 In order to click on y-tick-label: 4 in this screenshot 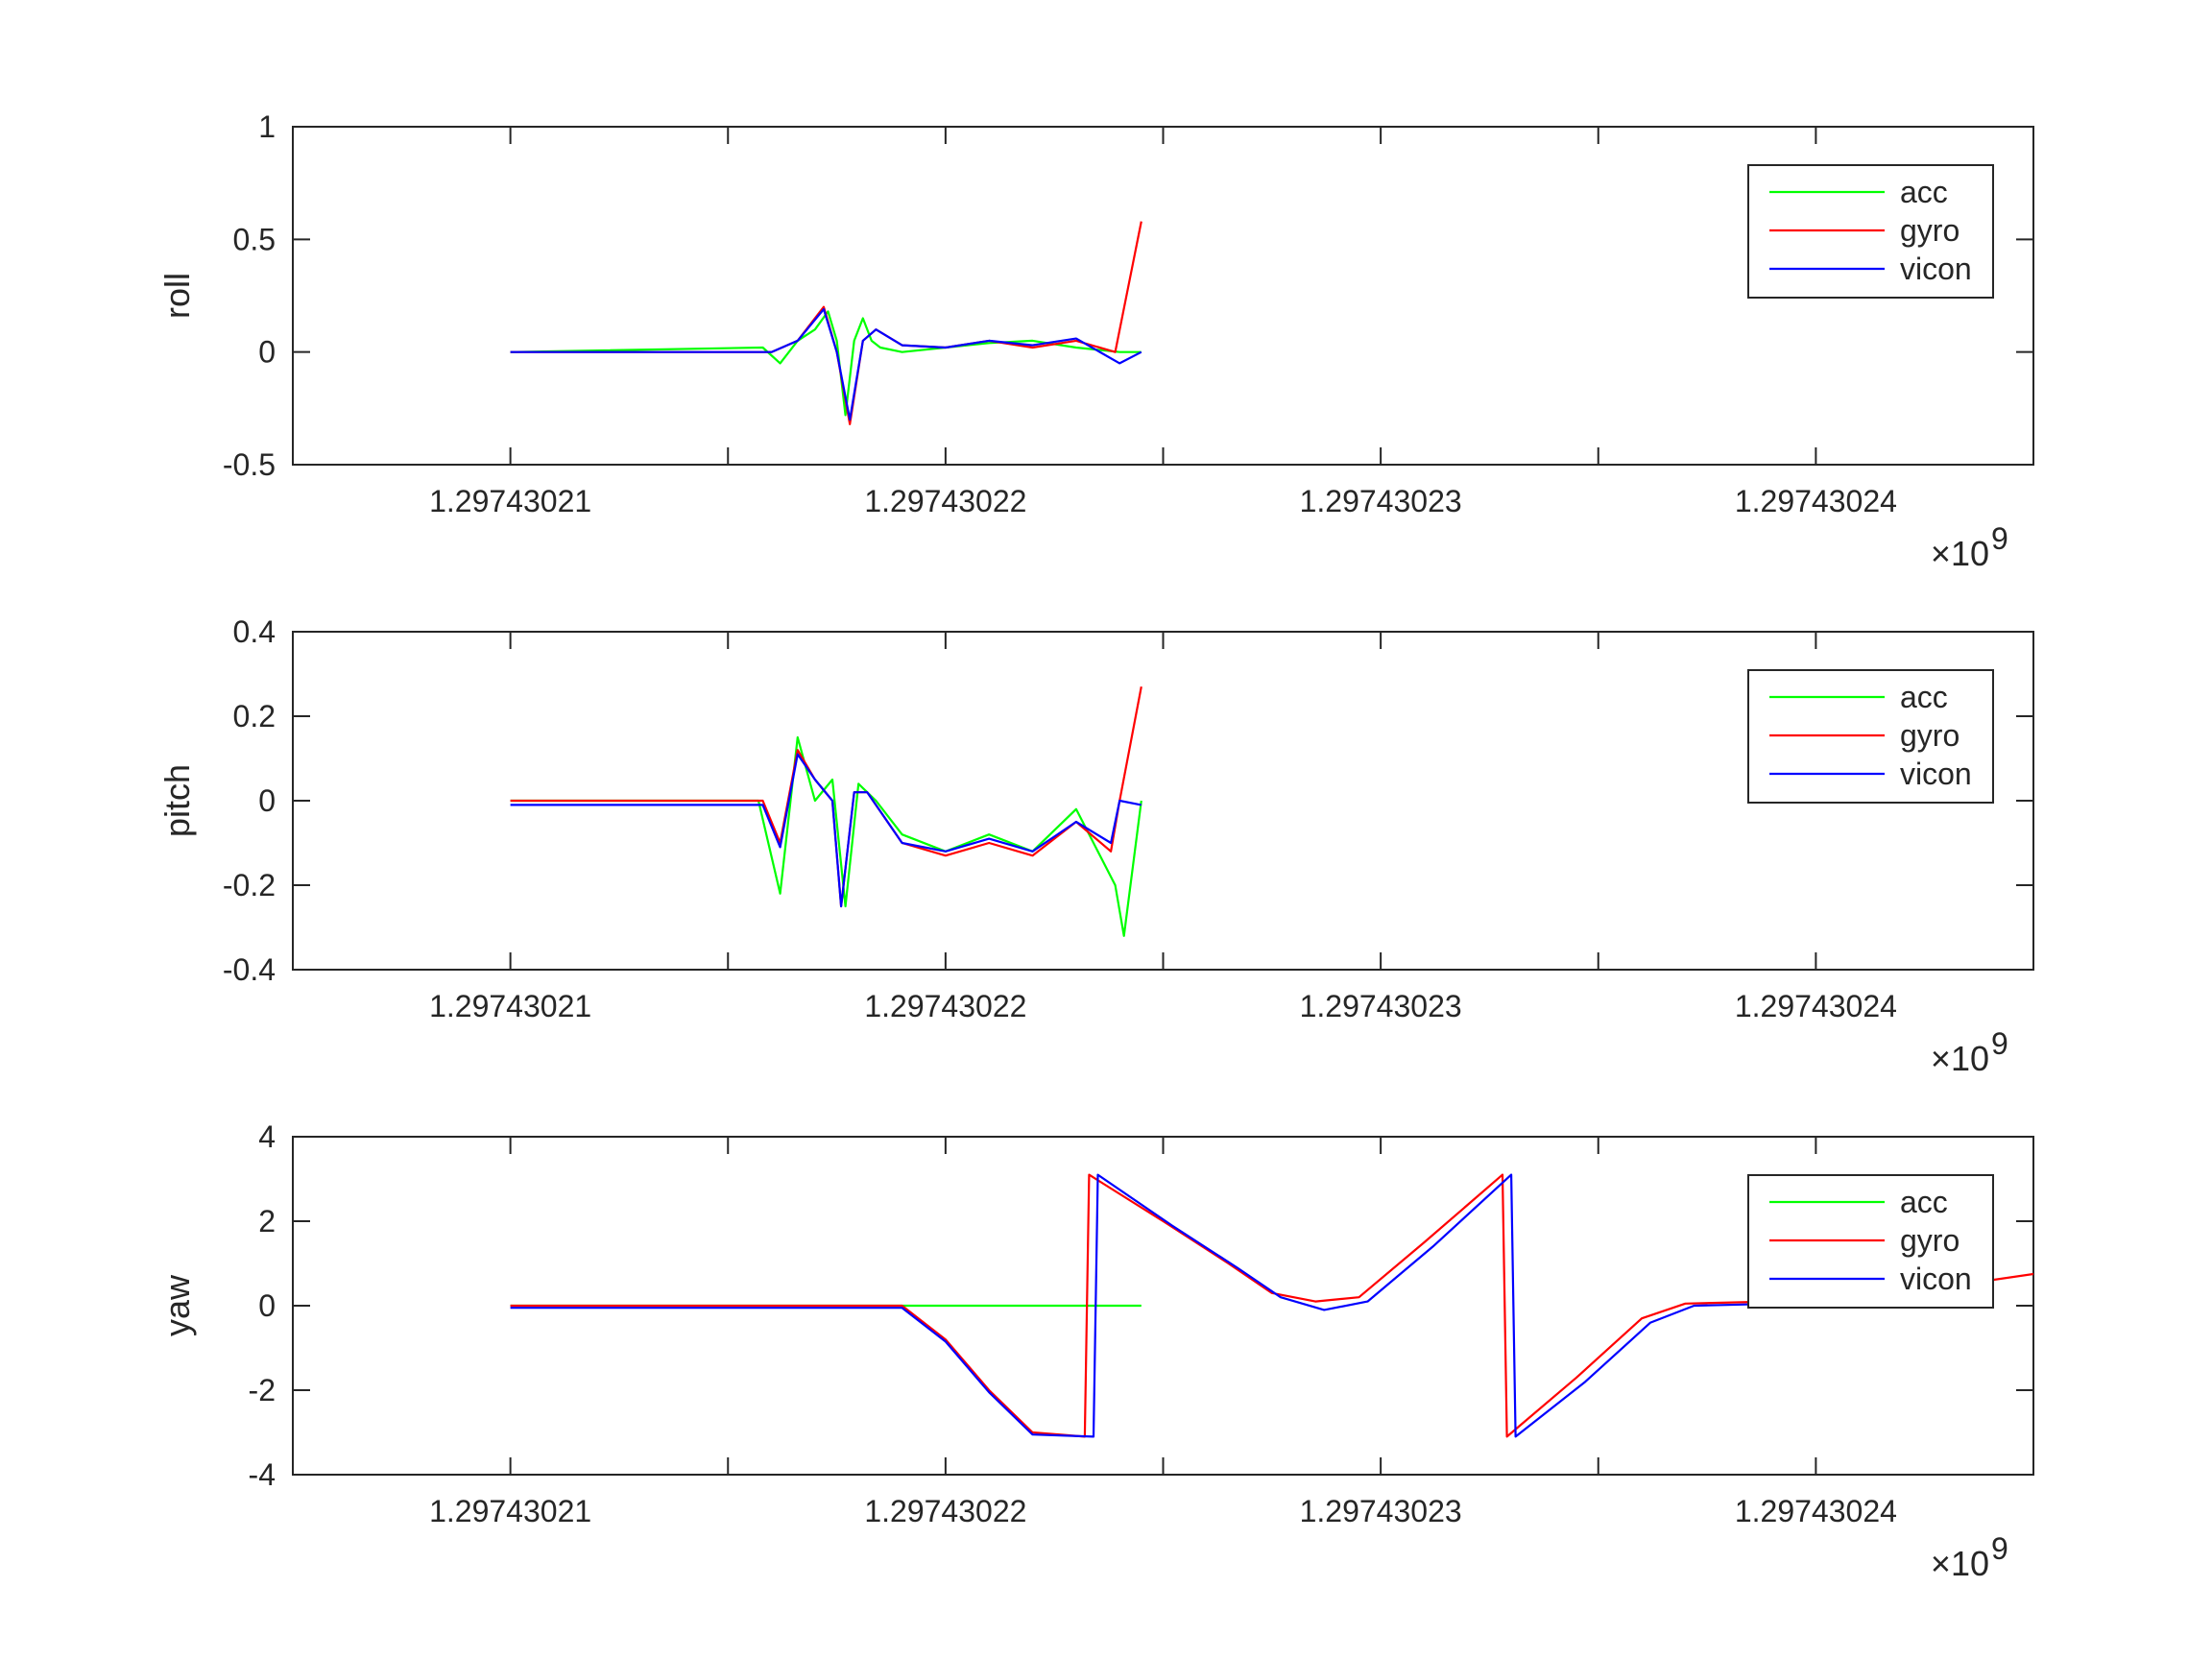, I will do `click(267, 1136)`.